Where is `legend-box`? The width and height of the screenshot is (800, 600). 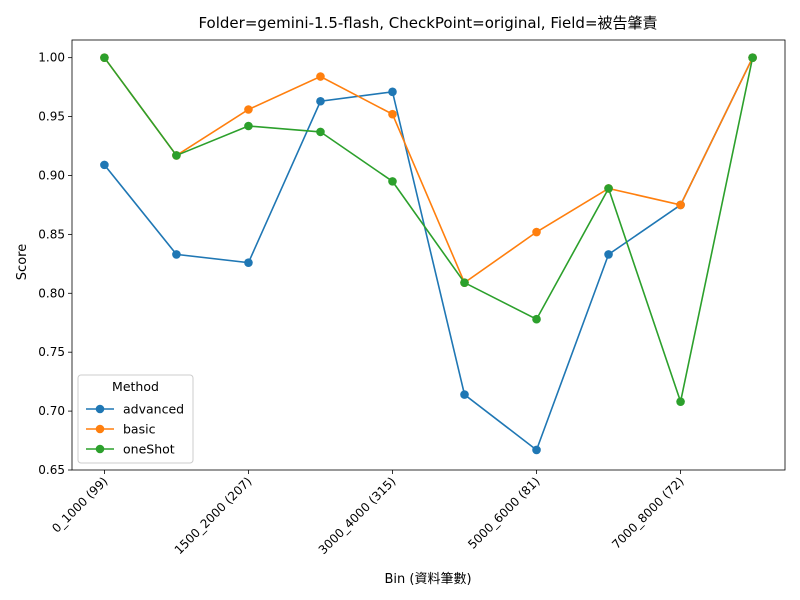 legend-box is located at coordinates (135, 419).